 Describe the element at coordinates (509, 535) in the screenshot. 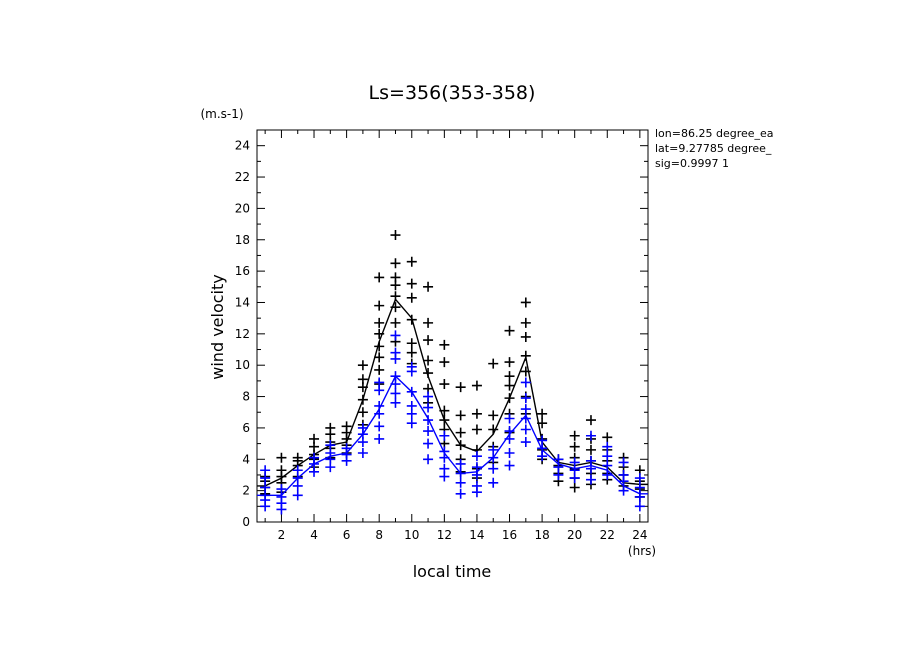

I see `x-tick-label: 16` at that location.